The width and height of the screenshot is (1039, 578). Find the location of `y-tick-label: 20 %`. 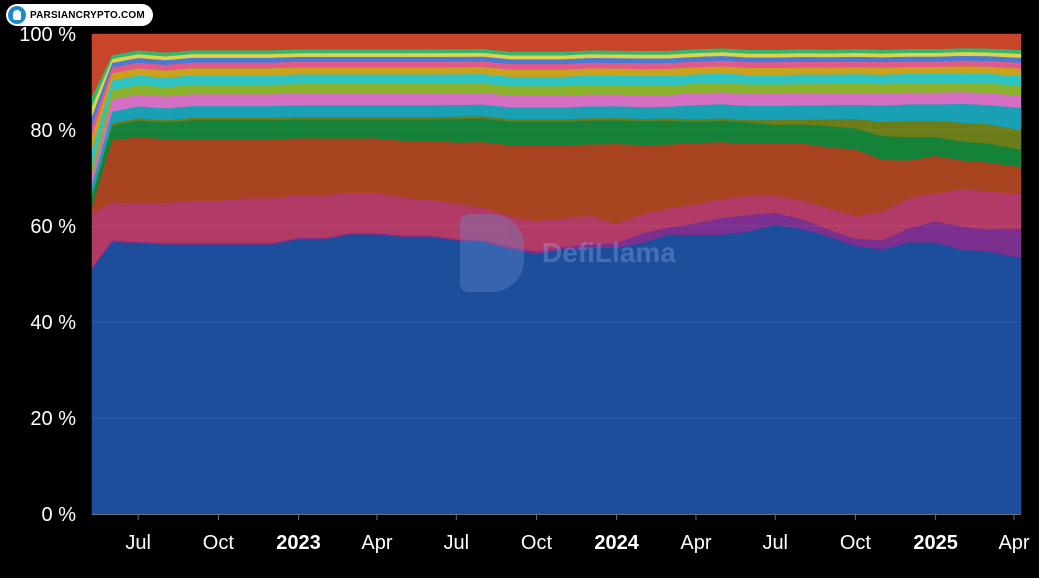

y-tick-label: 20 % is located at coordinates (53, 419).